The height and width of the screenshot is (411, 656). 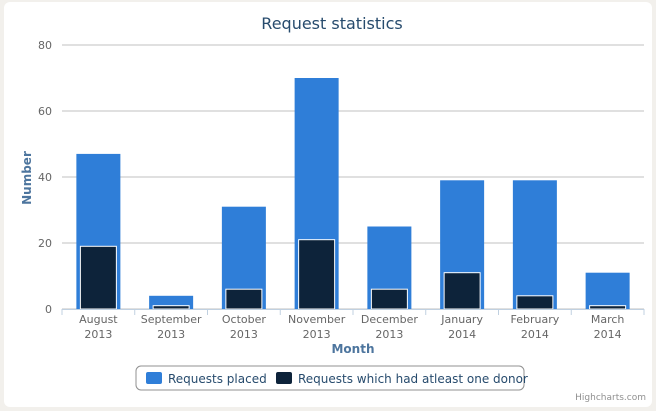 I want to click on y-axis-title: Number, so click(x=27, y=178).